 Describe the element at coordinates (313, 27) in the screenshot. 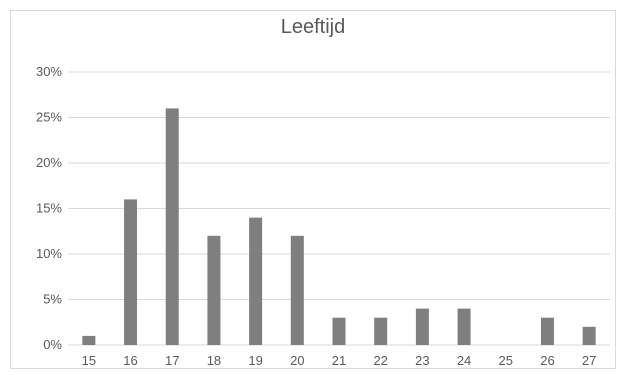

I see `chart-title: Leeftijd` at that location.